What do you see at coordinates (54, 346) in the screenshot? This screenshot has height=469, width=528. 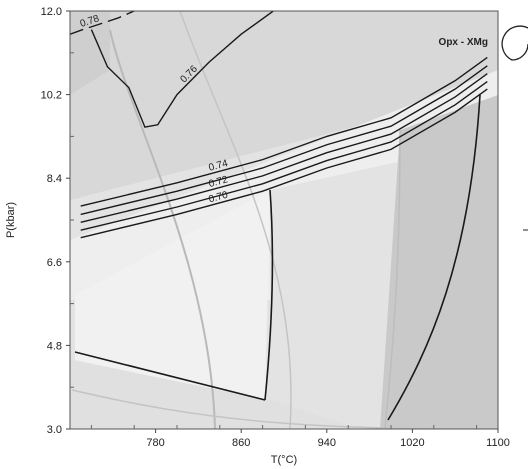 I see `y-tick-label: 4.8` at bounding box center [54, 346].